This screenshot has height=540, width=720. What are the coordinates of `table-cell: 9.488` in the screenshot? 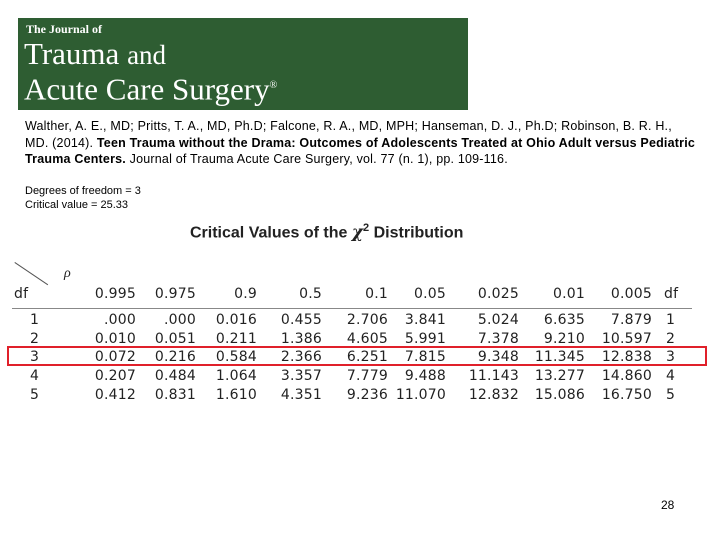 It's located at (425, 376).